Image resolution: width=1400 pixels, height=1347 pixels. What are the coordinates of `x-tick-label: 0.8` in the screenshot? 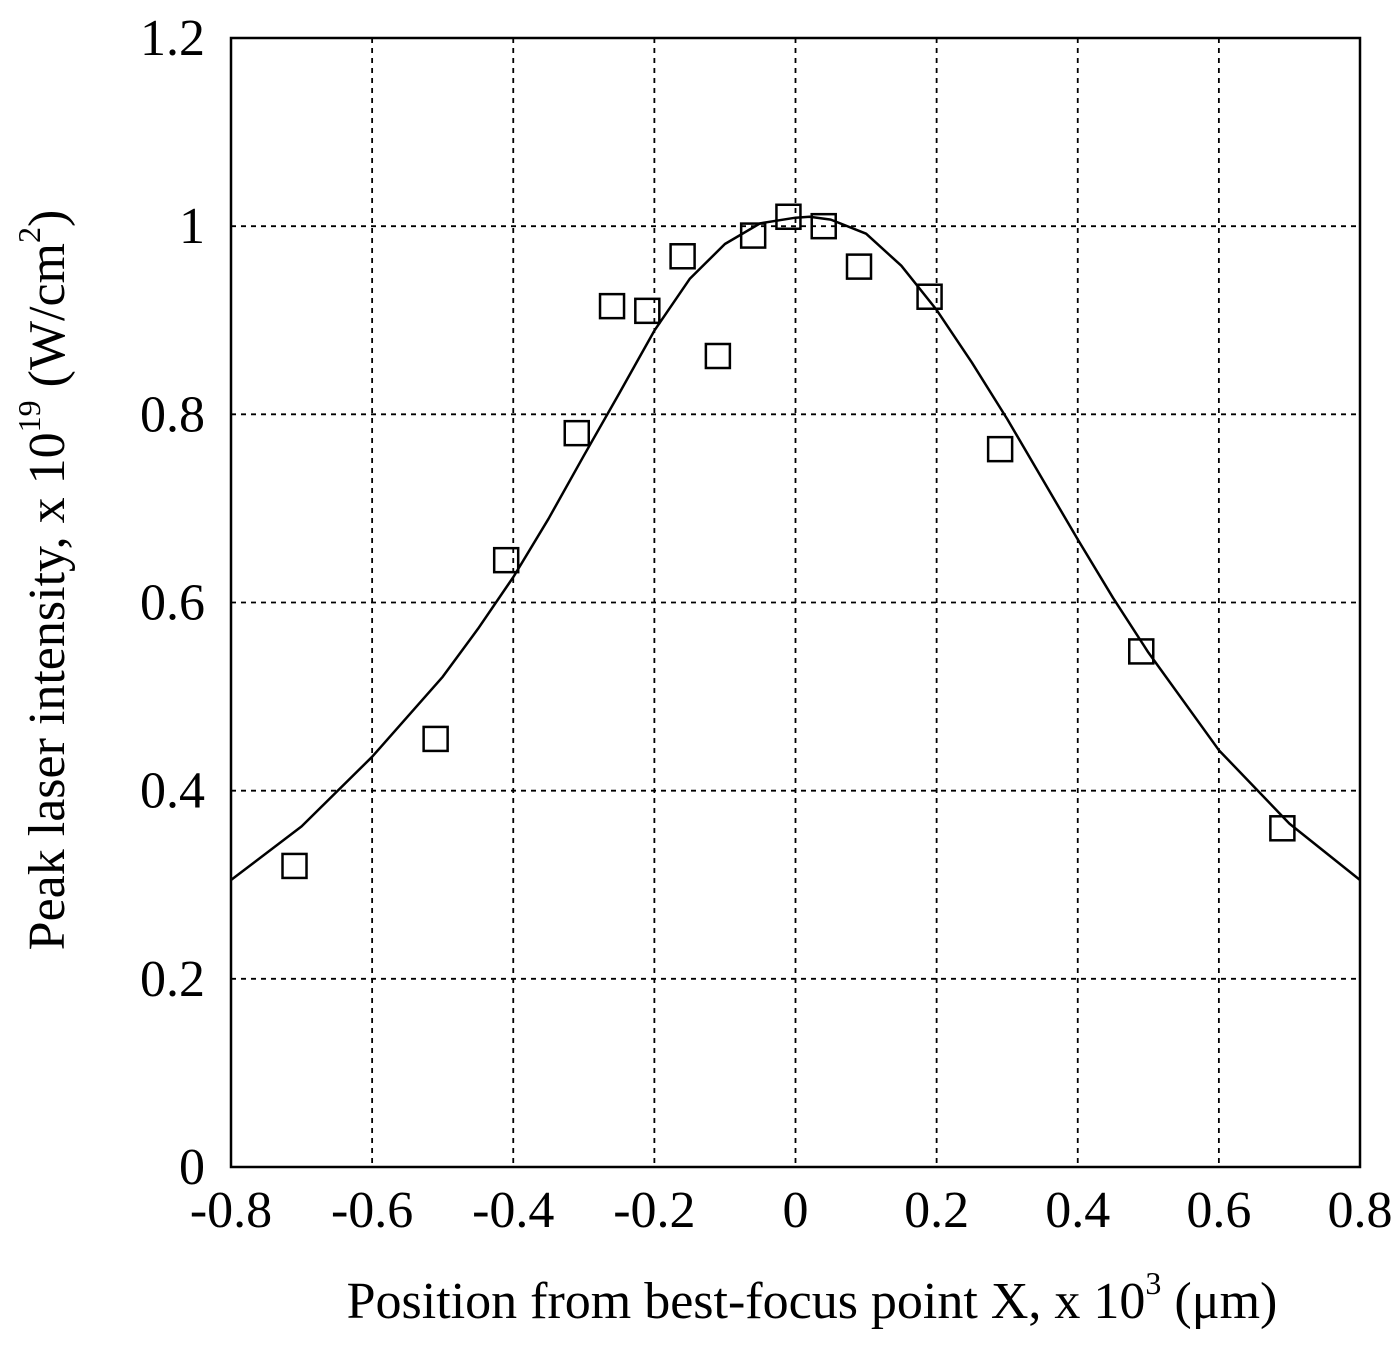 It's located at (1360, 1210).